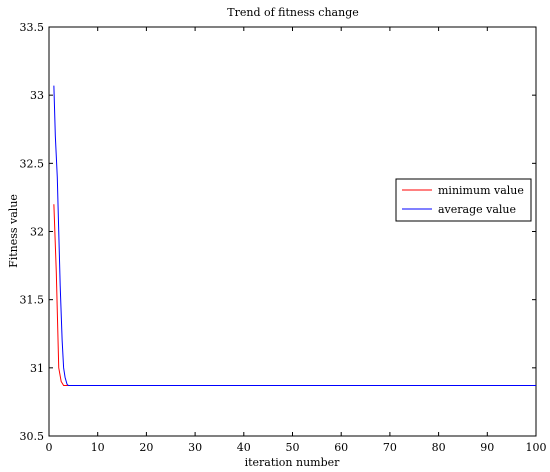  Describe the element at coordinates (146, 447) in the screenshot. I see `x-tick-label: 20` at that location.